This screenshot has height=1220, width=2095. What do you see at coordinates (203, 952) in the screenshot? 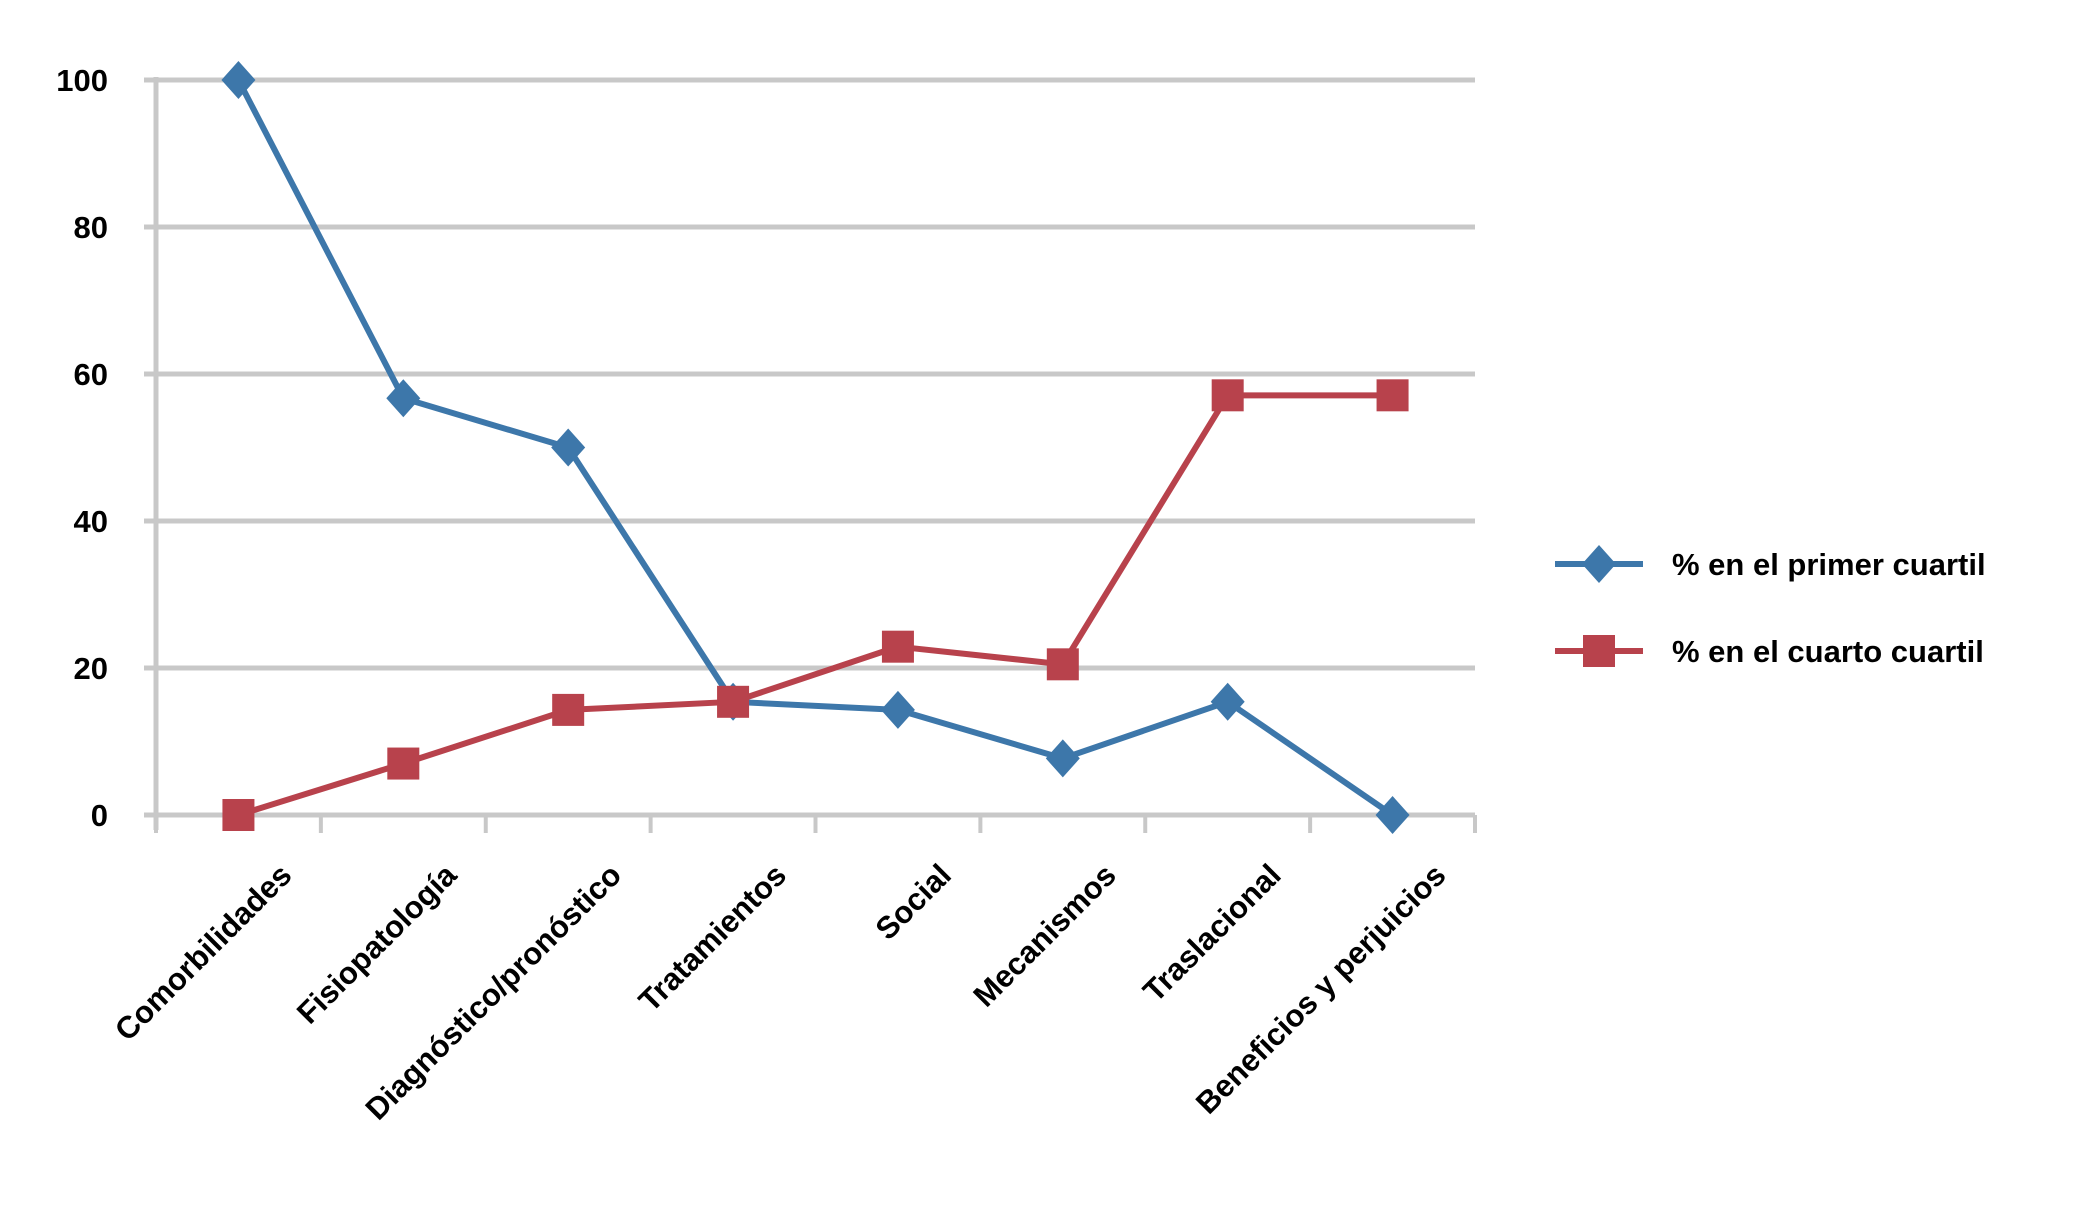
I see `x-tick-label: Comorbilidades` at bounding box center [203, 952].